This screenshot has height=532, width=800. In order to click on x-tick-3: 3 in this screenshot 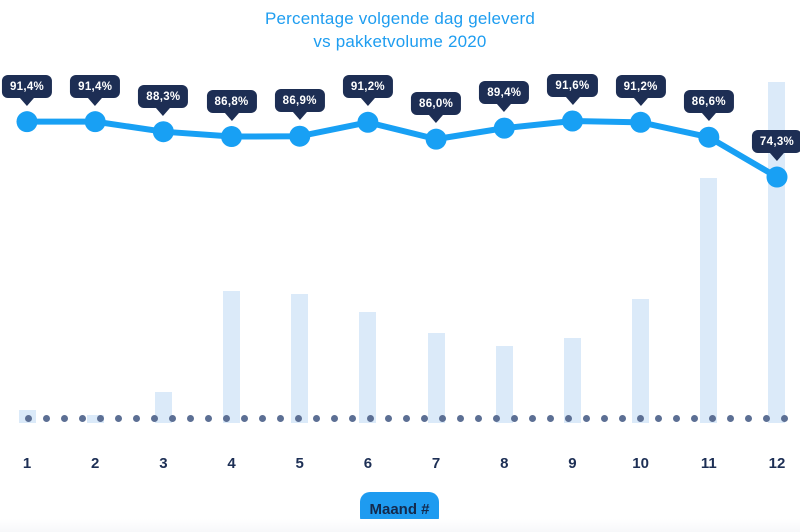, I will do `click(163, 463)`.